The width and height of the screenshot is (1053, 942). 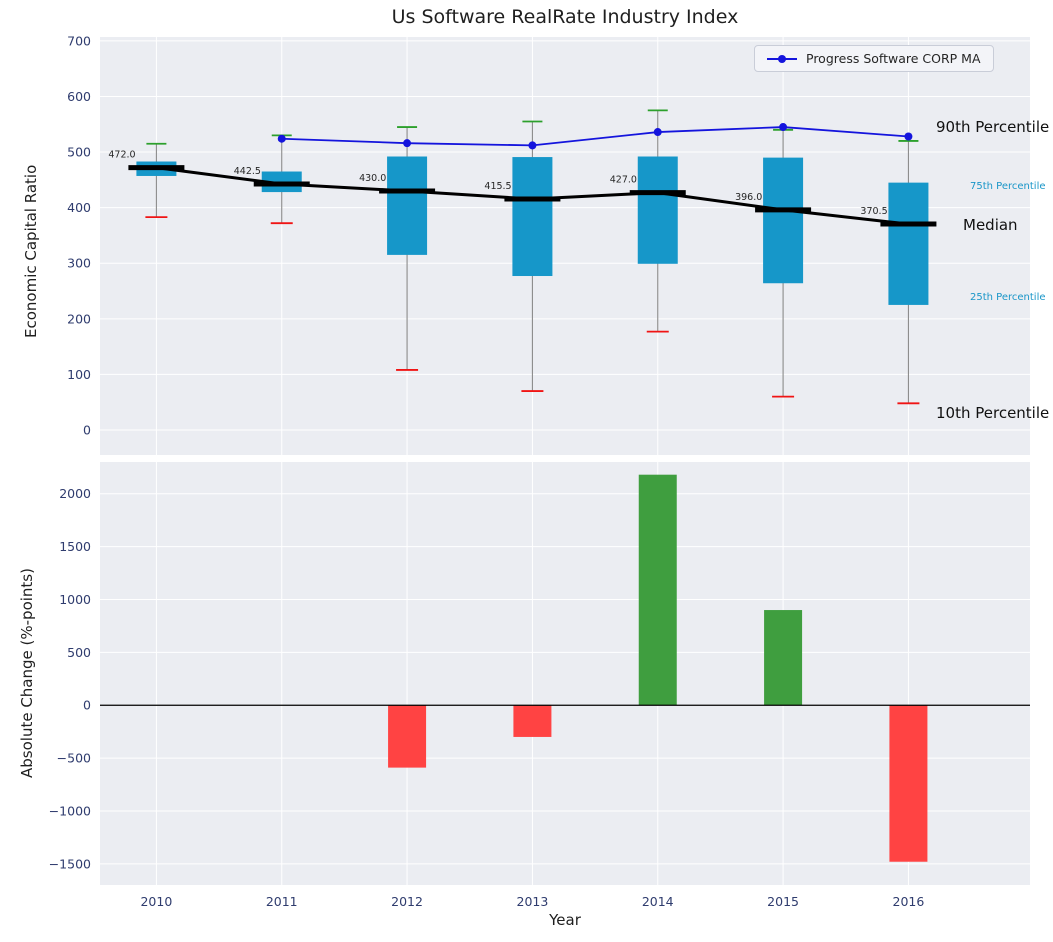 What do you see at coordinates (87, 429) in the screenshot?
I see `top-ytick-label: 0` at bounding box center [87, 429].